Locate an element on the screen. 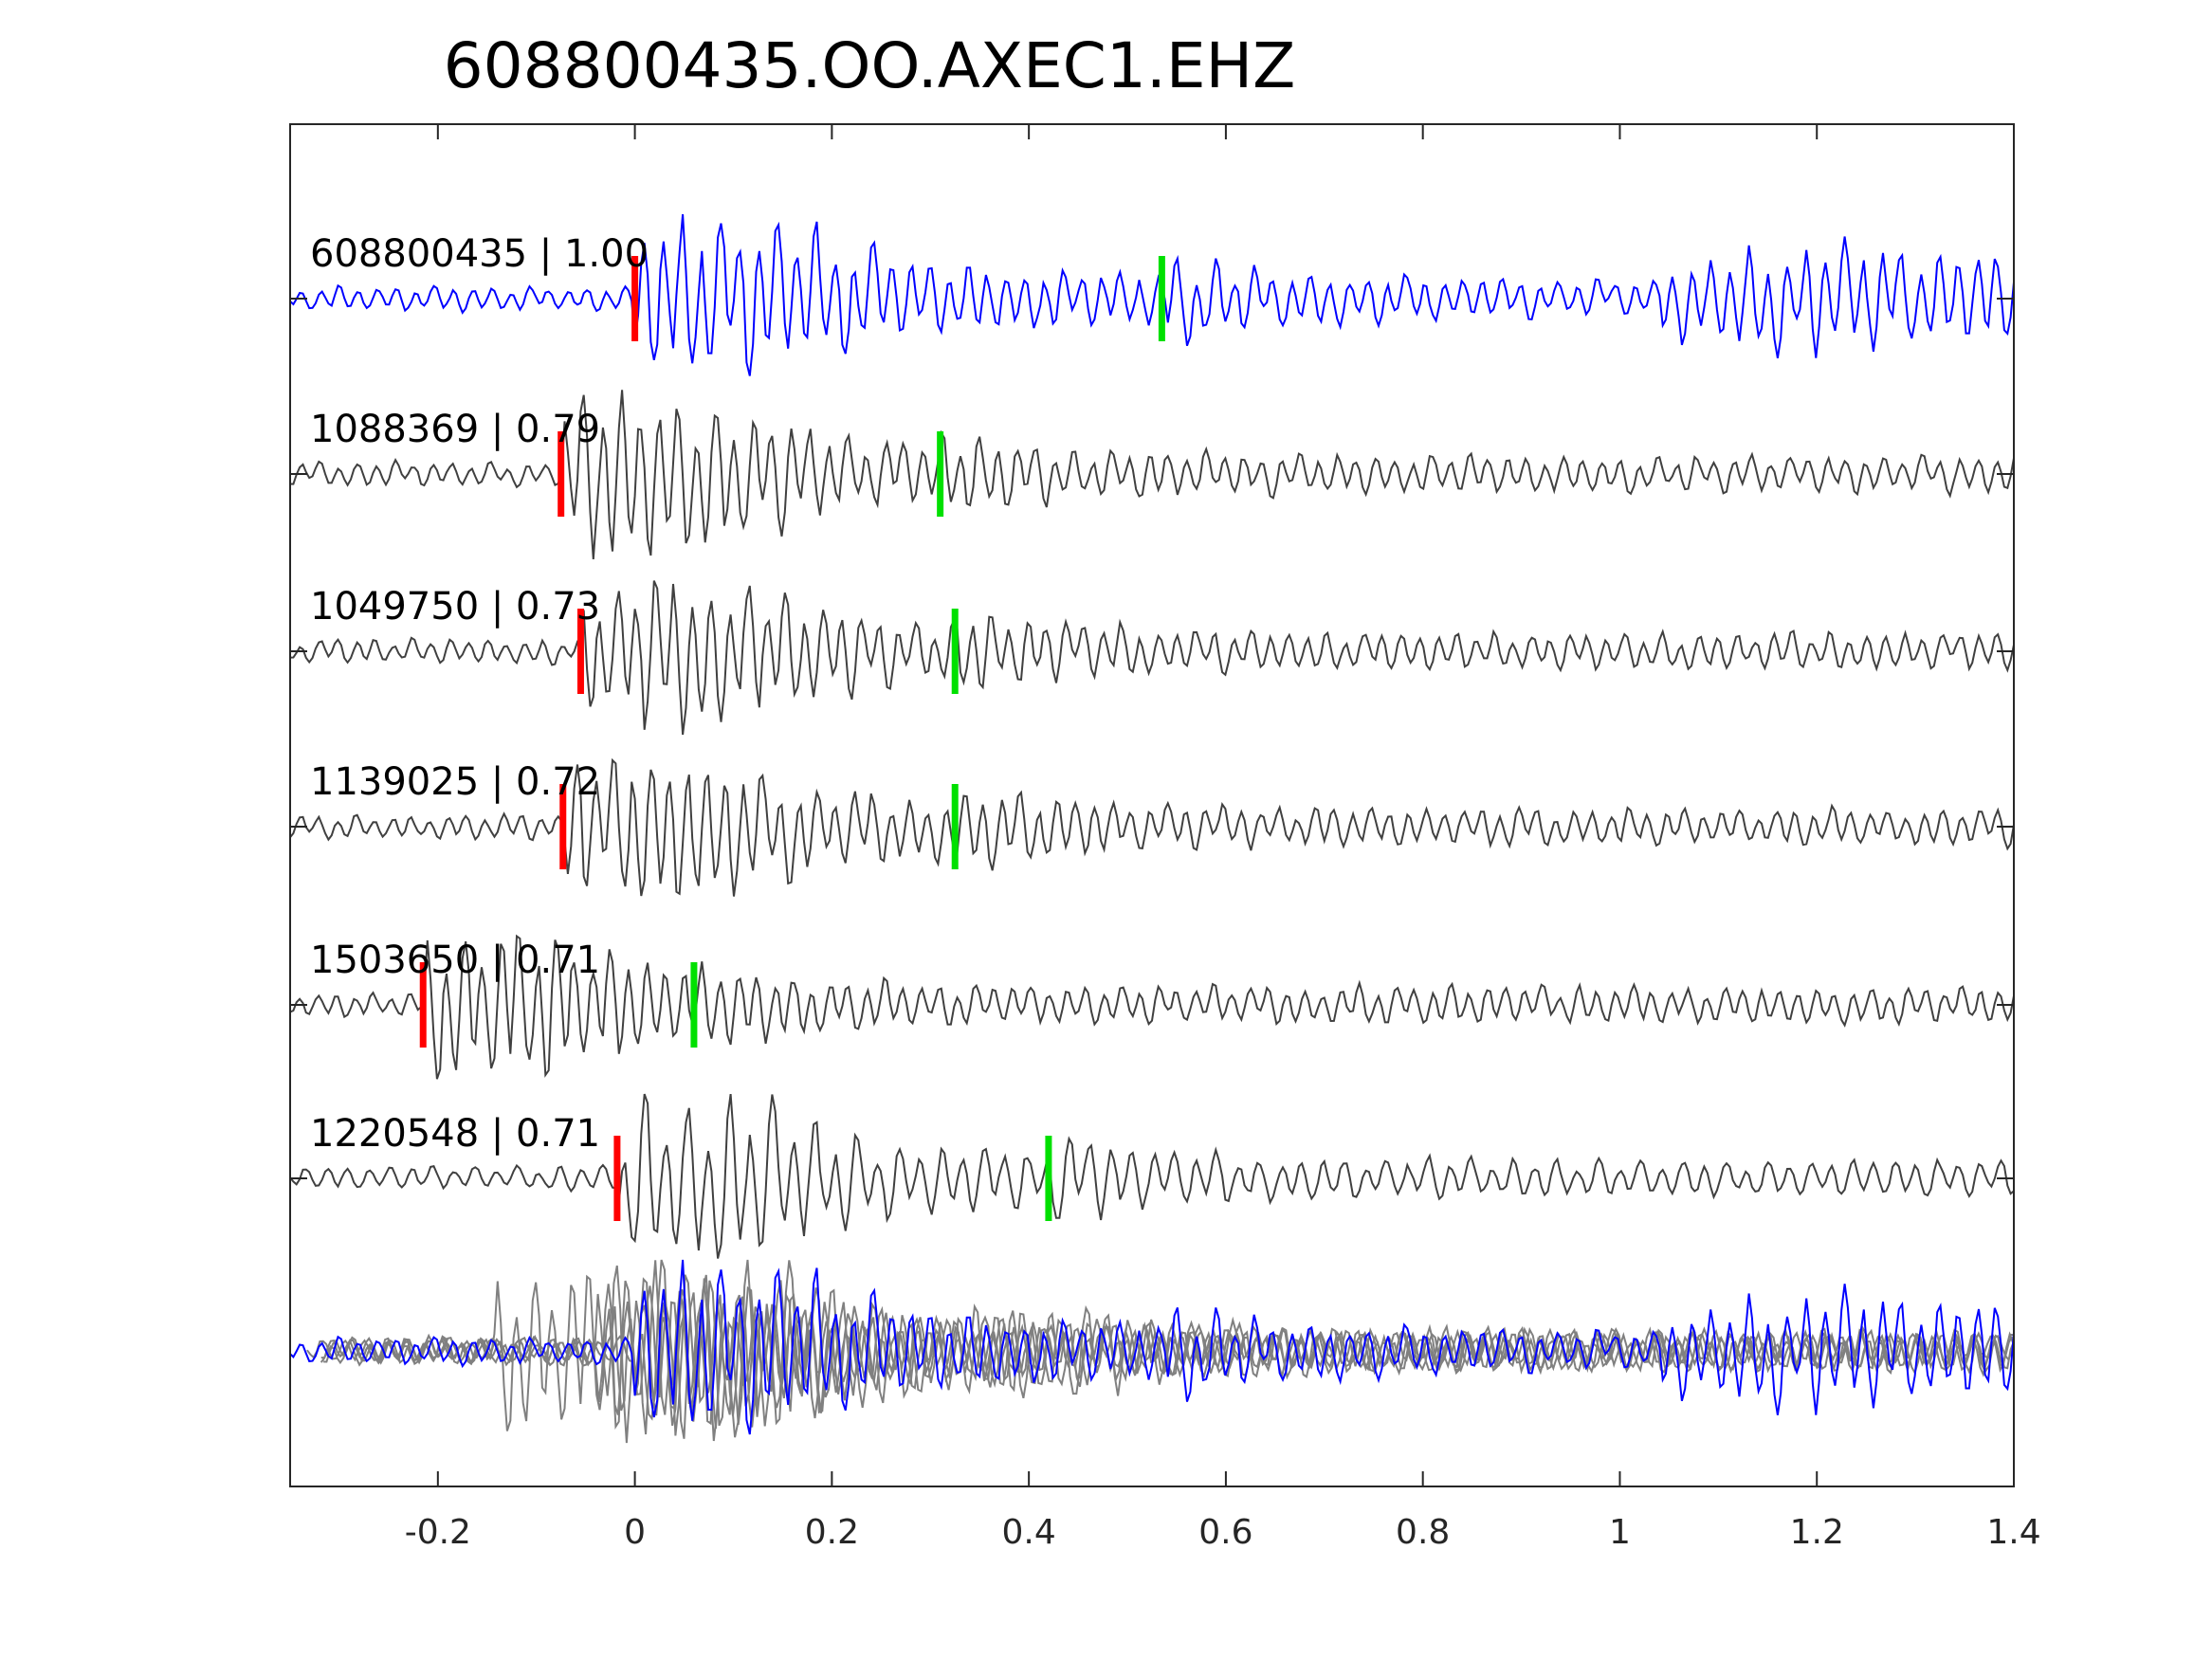 The width and height of the screenshot is (2212, 1659). trace-5-waveform is located at coordinates (1152, 1176).